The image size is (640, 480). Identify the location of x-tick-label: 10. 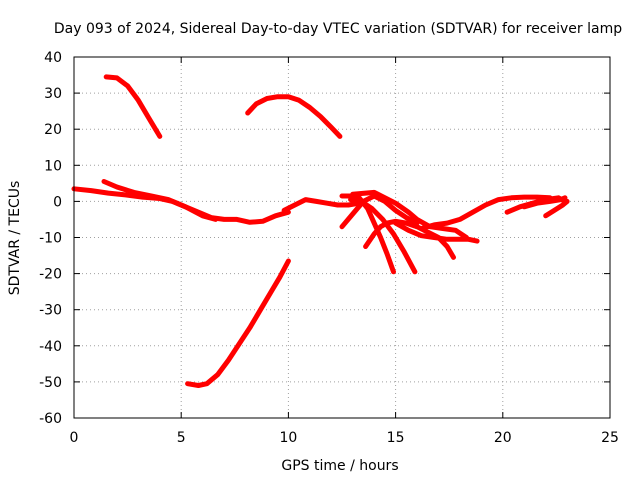
(288, 438).